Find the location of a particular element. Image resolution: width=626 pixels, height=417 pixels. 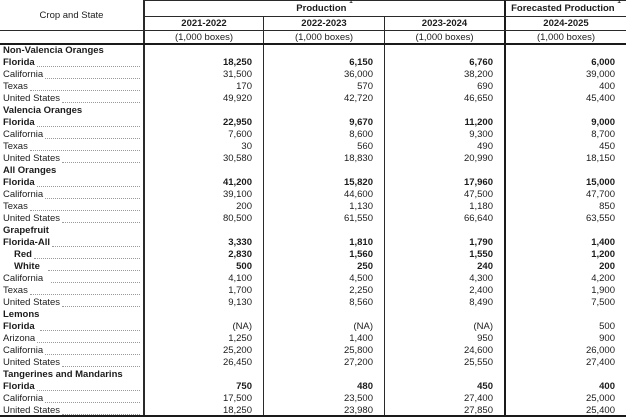

value-cell-2021-2022: 49,920 is located at coordinates (203, 99).